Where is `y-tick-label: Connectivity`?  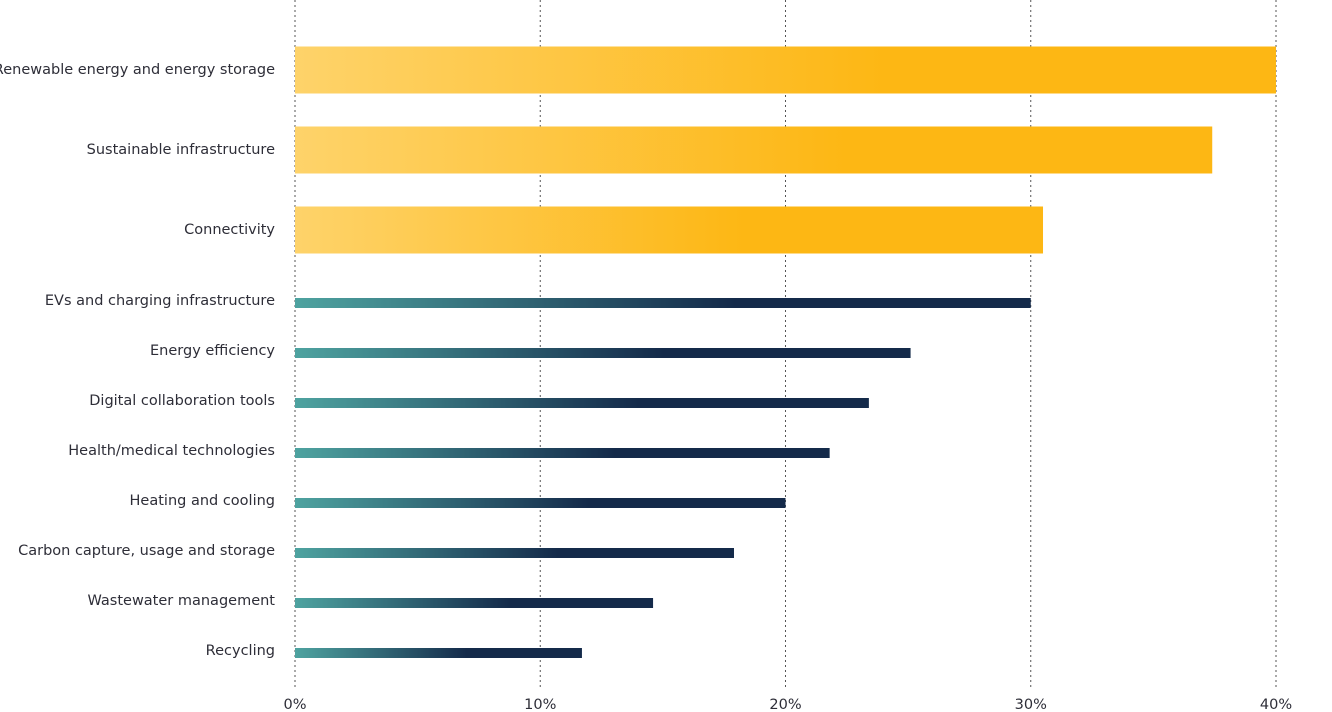 y-tick-label: Connectivity is located at coordinates (229, 230).